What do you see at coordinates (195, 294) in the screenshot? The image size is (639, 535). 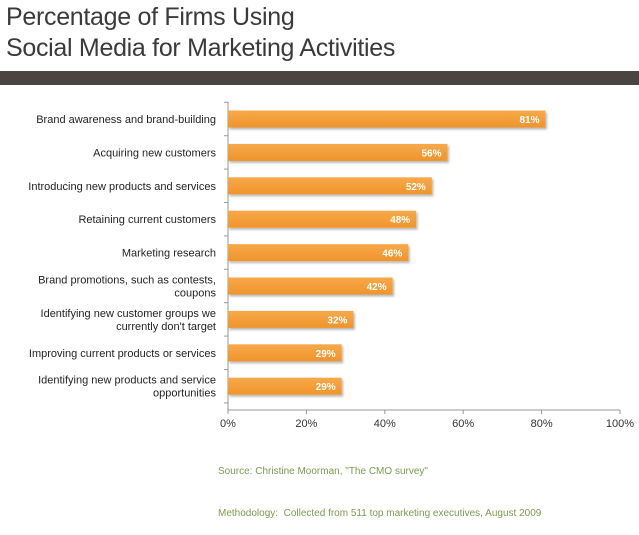 I see `category-label-line: coupons` at bounding box center [195, 294].